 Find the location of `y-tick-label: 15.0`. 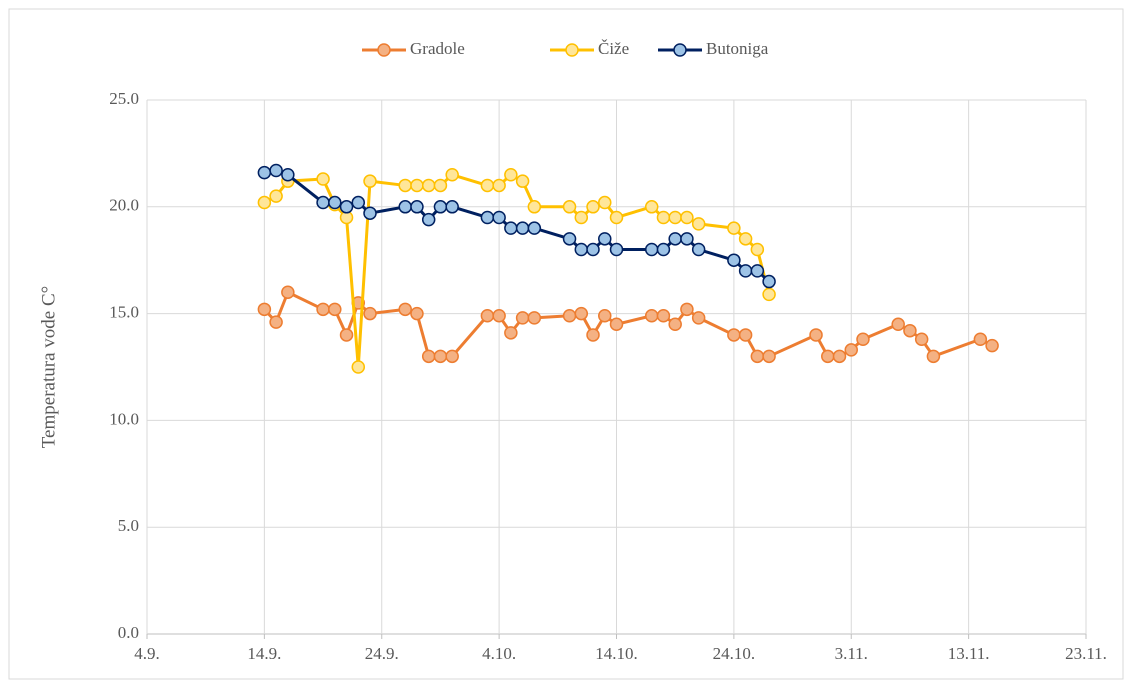

y-tick-label: 15.0 is located at coordinates (124, 312).